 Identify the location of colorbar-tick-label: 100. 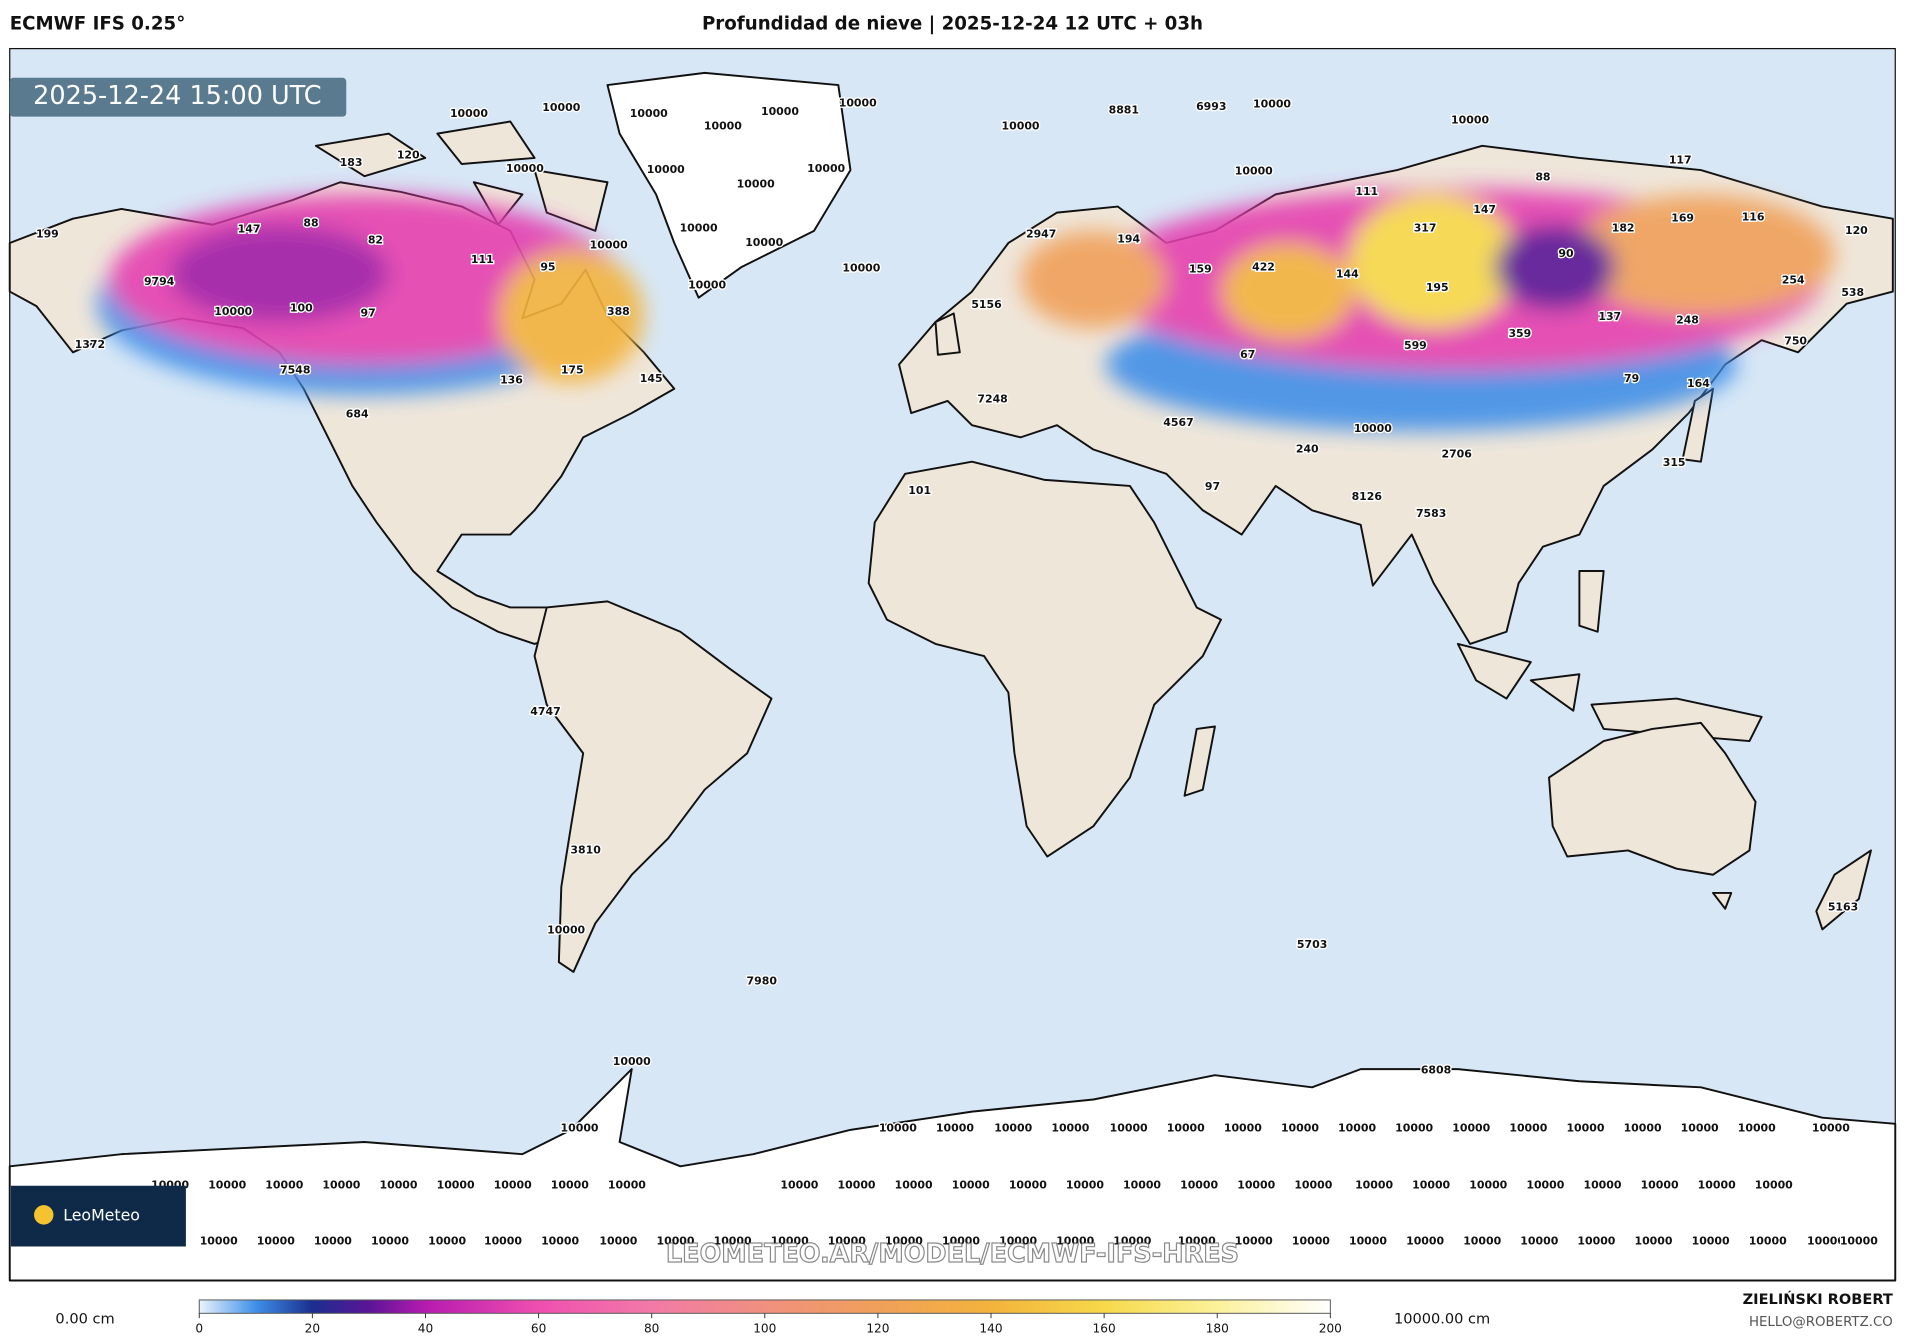
(764, 1329).